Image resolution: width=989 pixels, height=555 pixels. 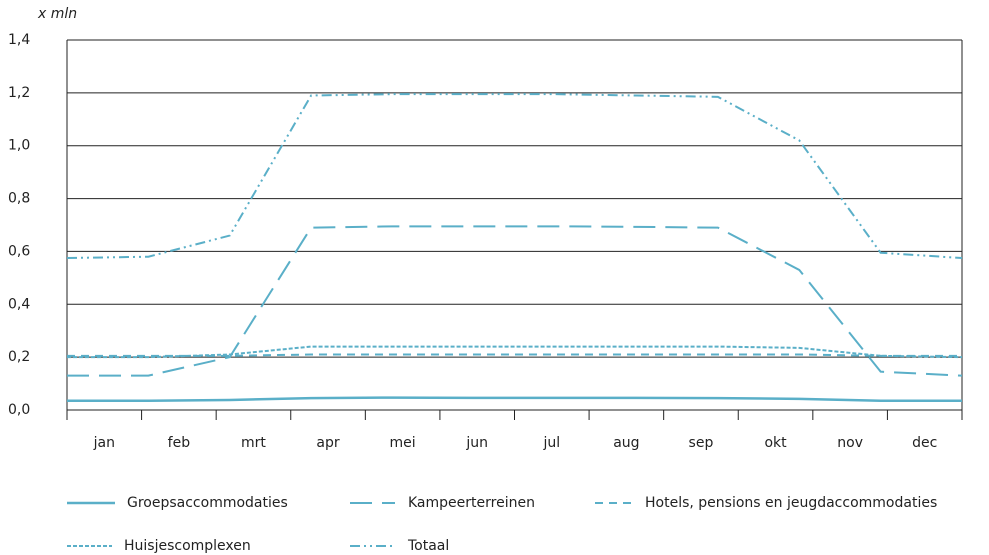 What do you see at coordinates (207, 503) in the screenshot?
I see `legend-label: Groepsaccommodaties` at bounding box center [207, 503].